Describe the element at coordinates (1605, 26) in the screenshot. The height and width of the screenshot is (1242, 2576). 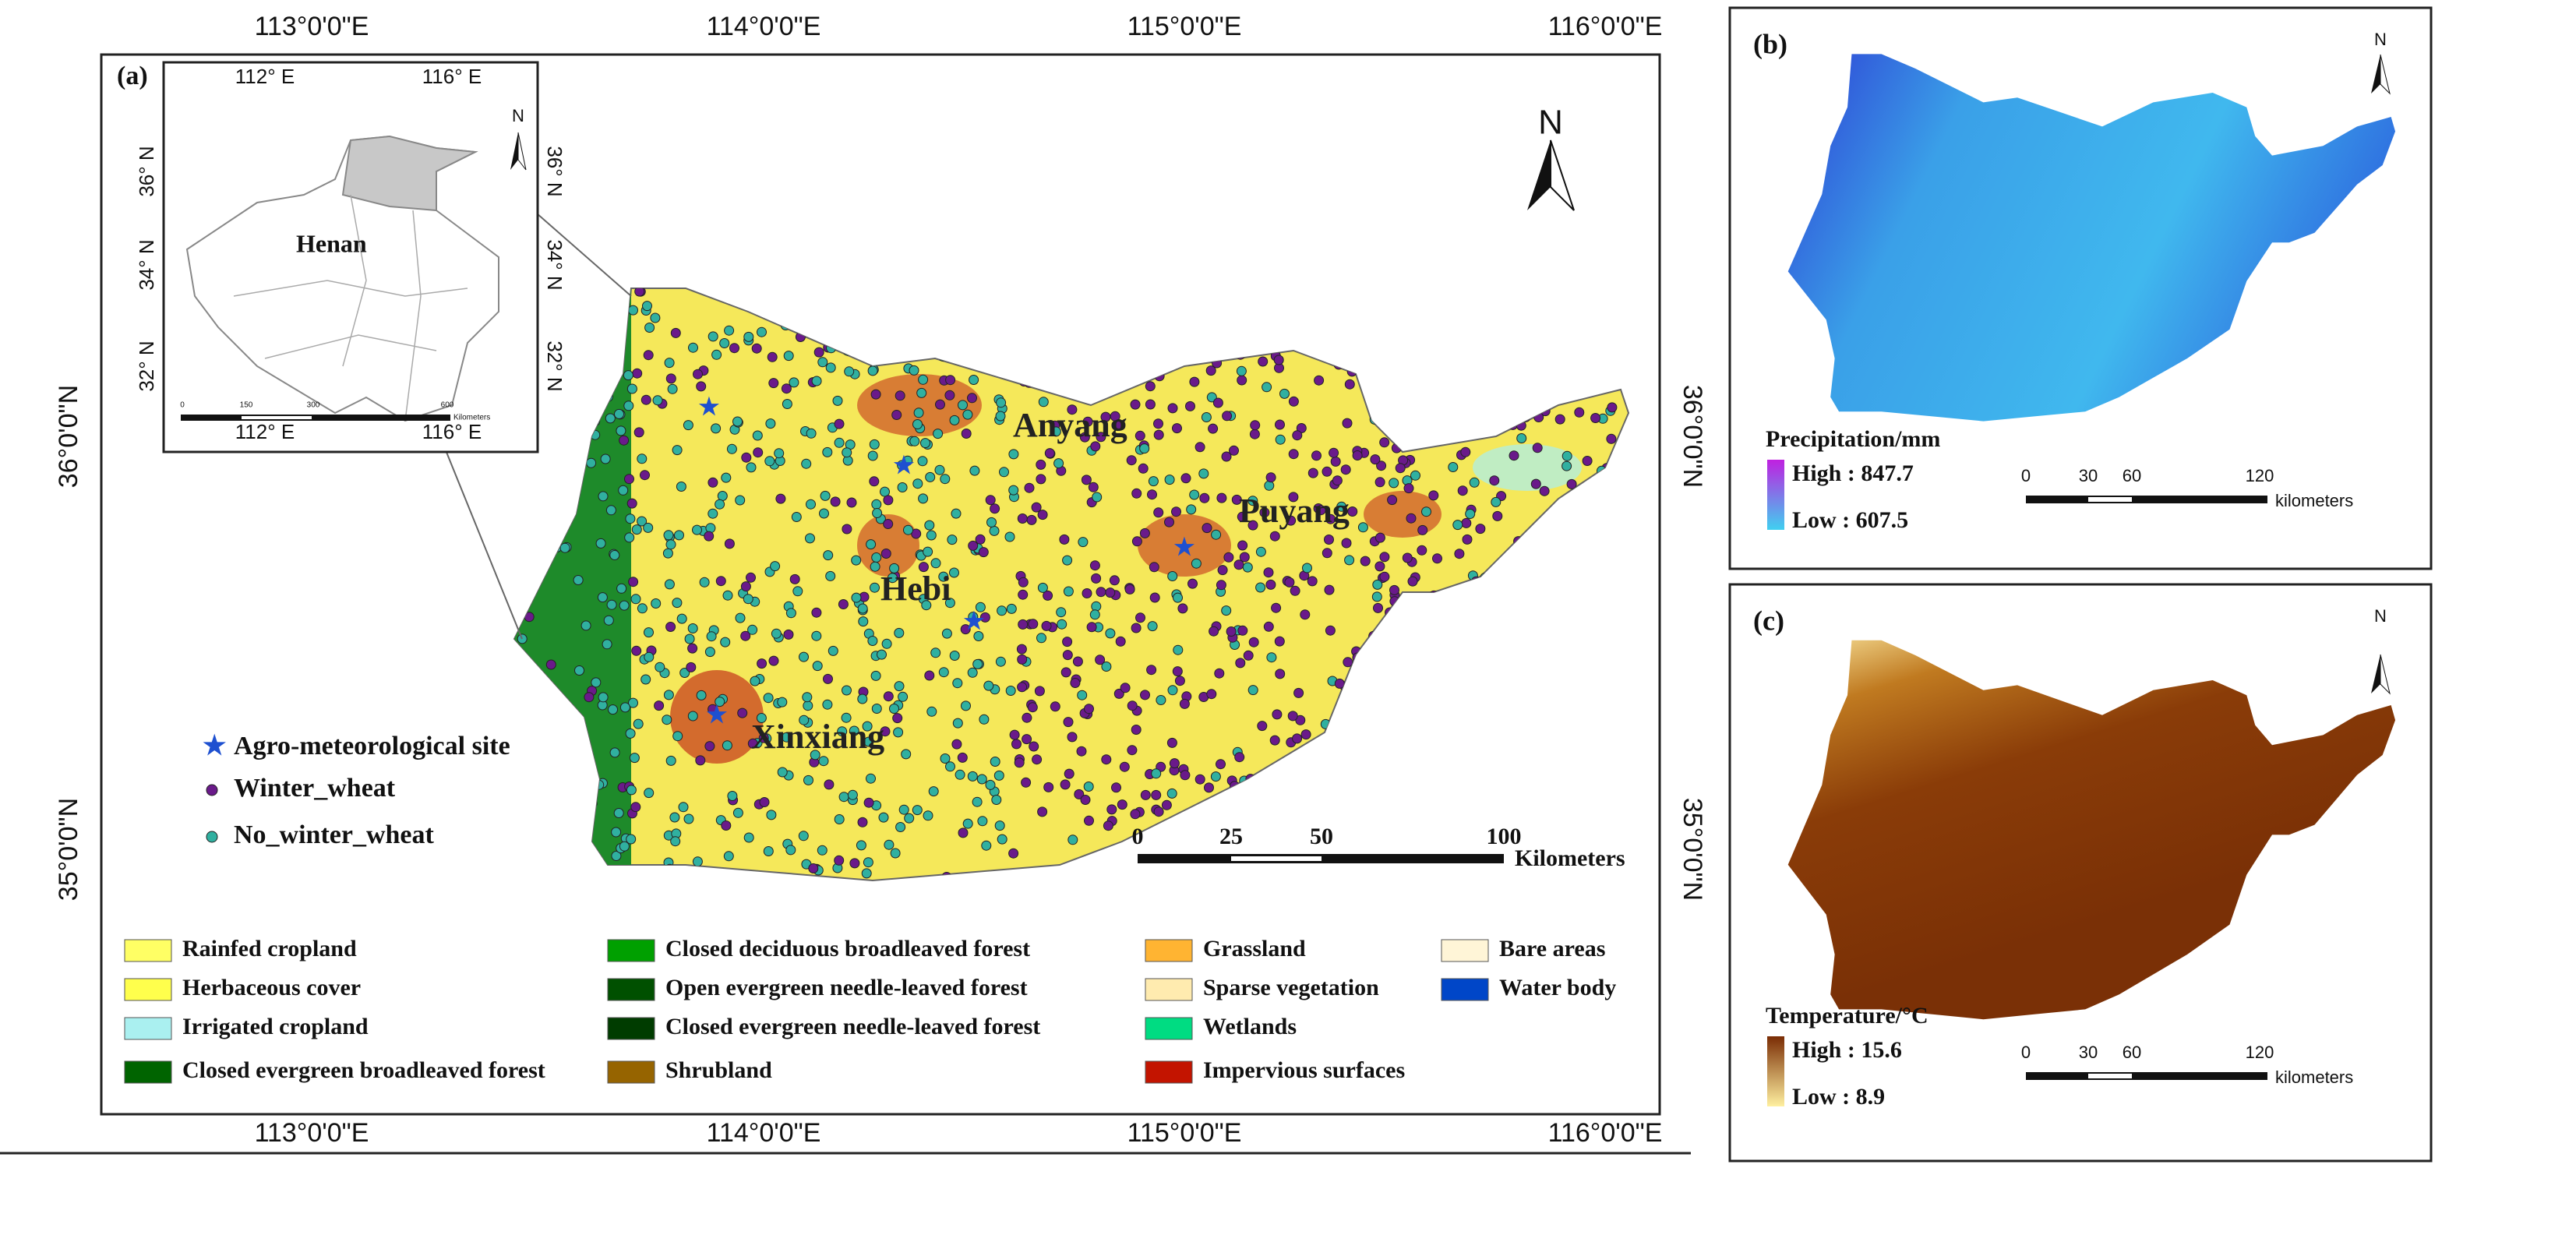
I see `lon-label: 116°0'0"E` at that location.